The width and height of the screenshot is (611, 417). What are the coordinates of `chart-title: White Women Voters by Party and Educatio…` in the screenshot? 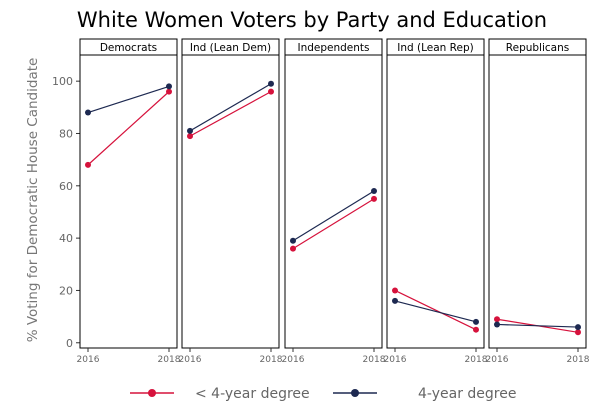 It's located at (312, 20).